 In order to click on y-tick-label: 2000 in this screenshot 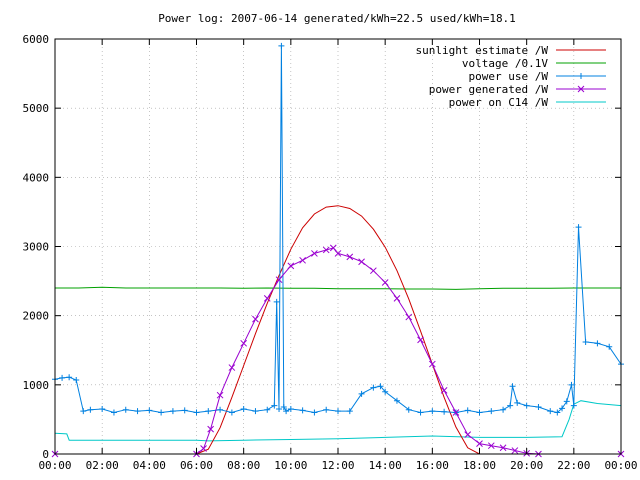, I will do `click(36, 316)`.